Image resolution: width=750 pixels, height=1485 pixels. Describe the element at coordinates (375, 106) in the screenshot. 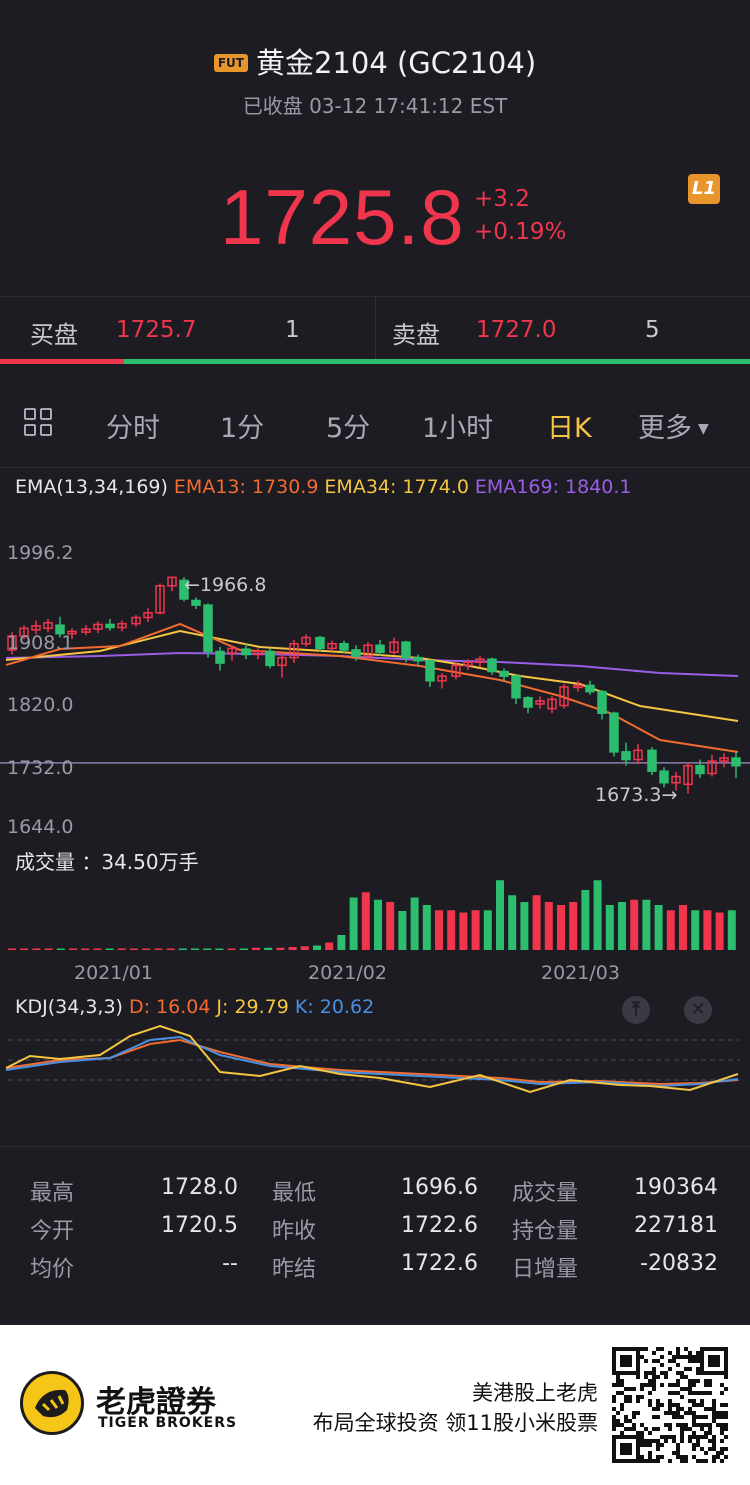

I see `market-status: 已收盘 03-12 17:41:12 EST` at that location.